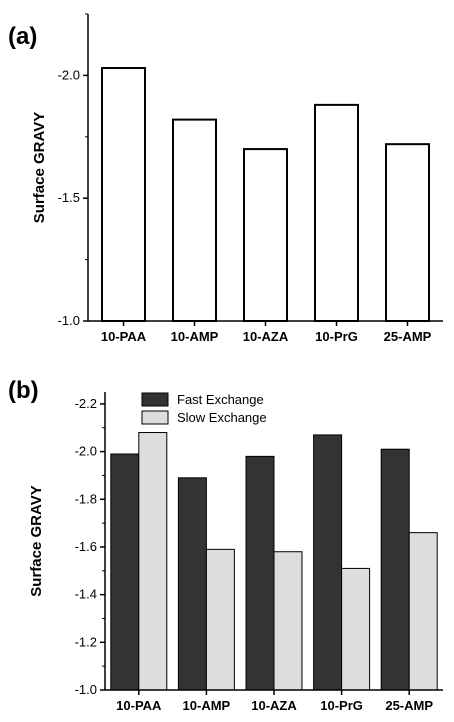 The width and height of the screenshot is (454, 722). What do you see at coordinates (86, 594) in the screenshot?
I see `y-tick-label: -1.4` at bounding box center [86, 594].